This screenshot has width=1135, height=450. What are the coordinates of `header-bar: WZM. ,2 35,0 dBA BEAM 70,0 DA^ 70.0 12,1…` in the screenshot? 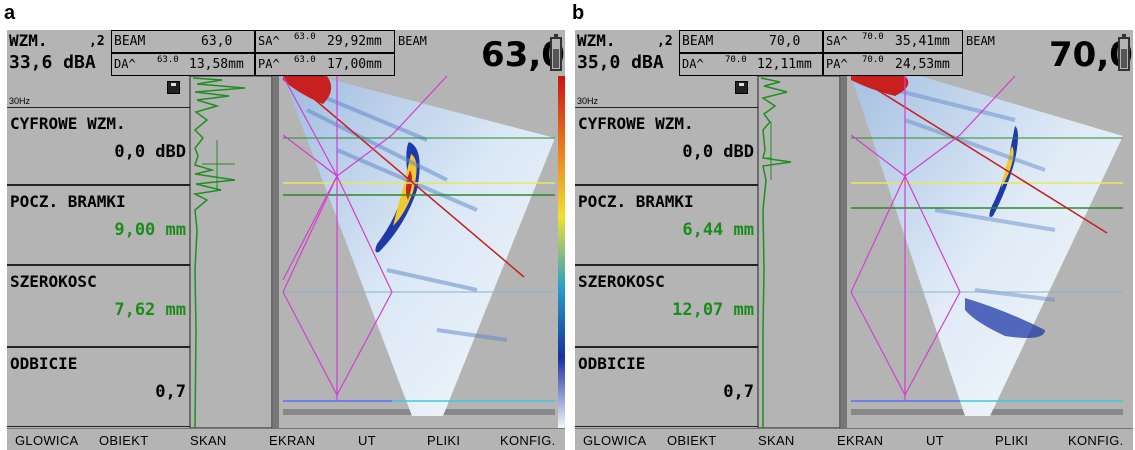 It's located at (854, 53).